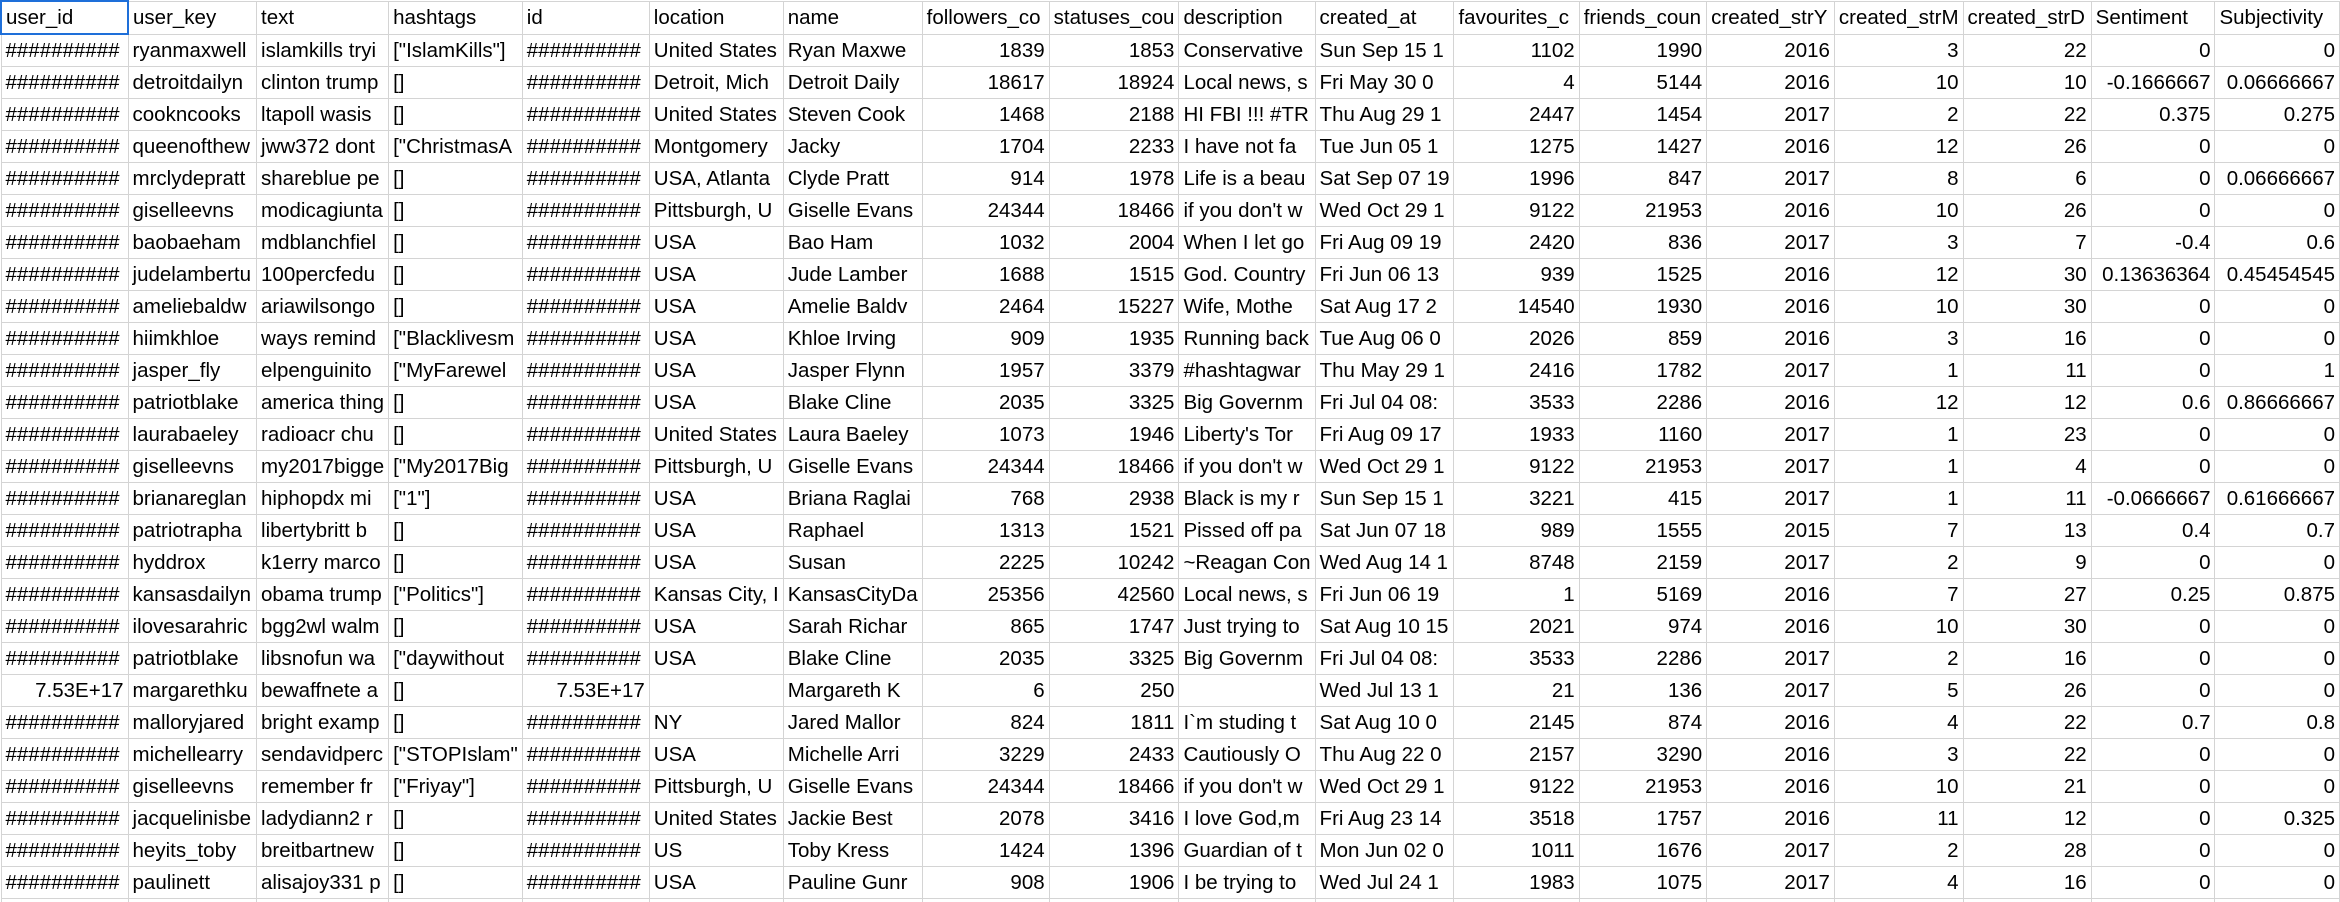 This screenshot has height=902, width=2340. What do you see at coordinates (192, 178) in the screenshot?
I see `cell: mrclydepratt` at bounding box center [192, 178].